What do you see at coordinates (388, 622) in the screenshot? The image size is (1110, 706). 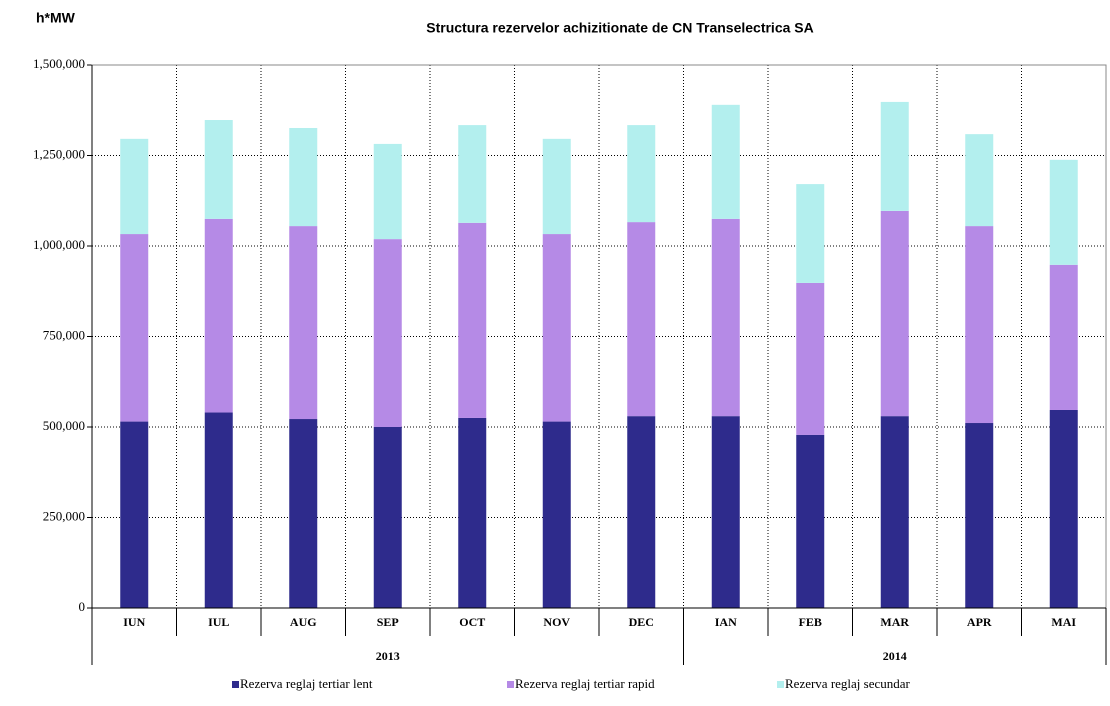 I see `x-tick-label: SEP` at bounding box center [388, 622].